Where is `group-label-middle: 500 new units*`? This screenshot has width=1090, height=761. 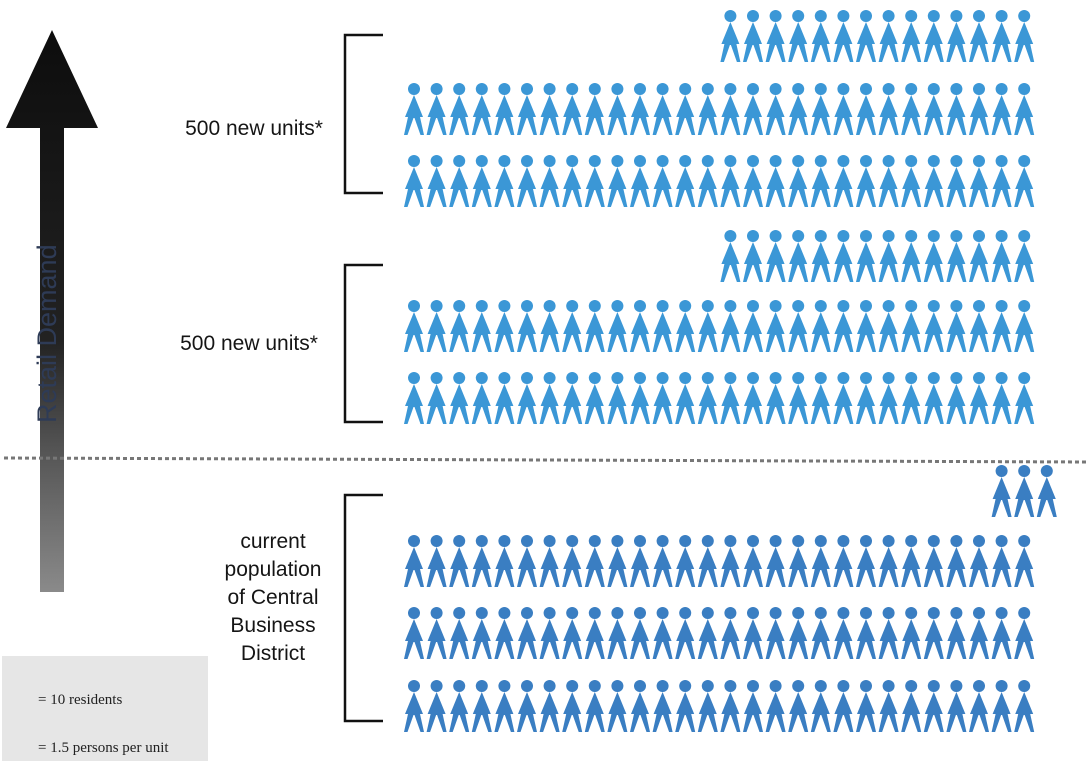 group-label-middle: 500 new units* is located at coordinates (249, 343).